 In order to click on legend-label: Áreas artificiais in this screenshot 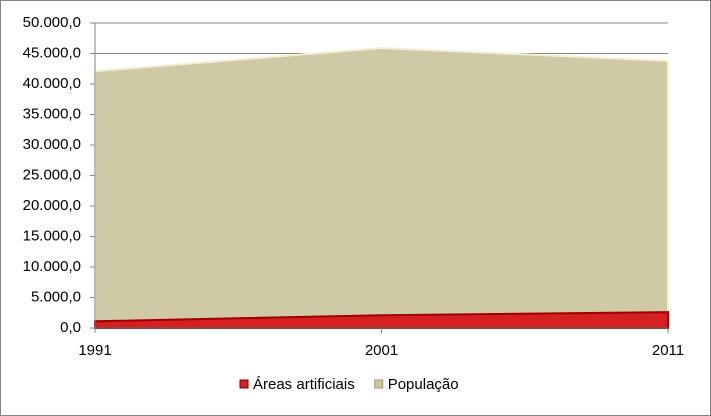, I will do `click(304, 384)`.